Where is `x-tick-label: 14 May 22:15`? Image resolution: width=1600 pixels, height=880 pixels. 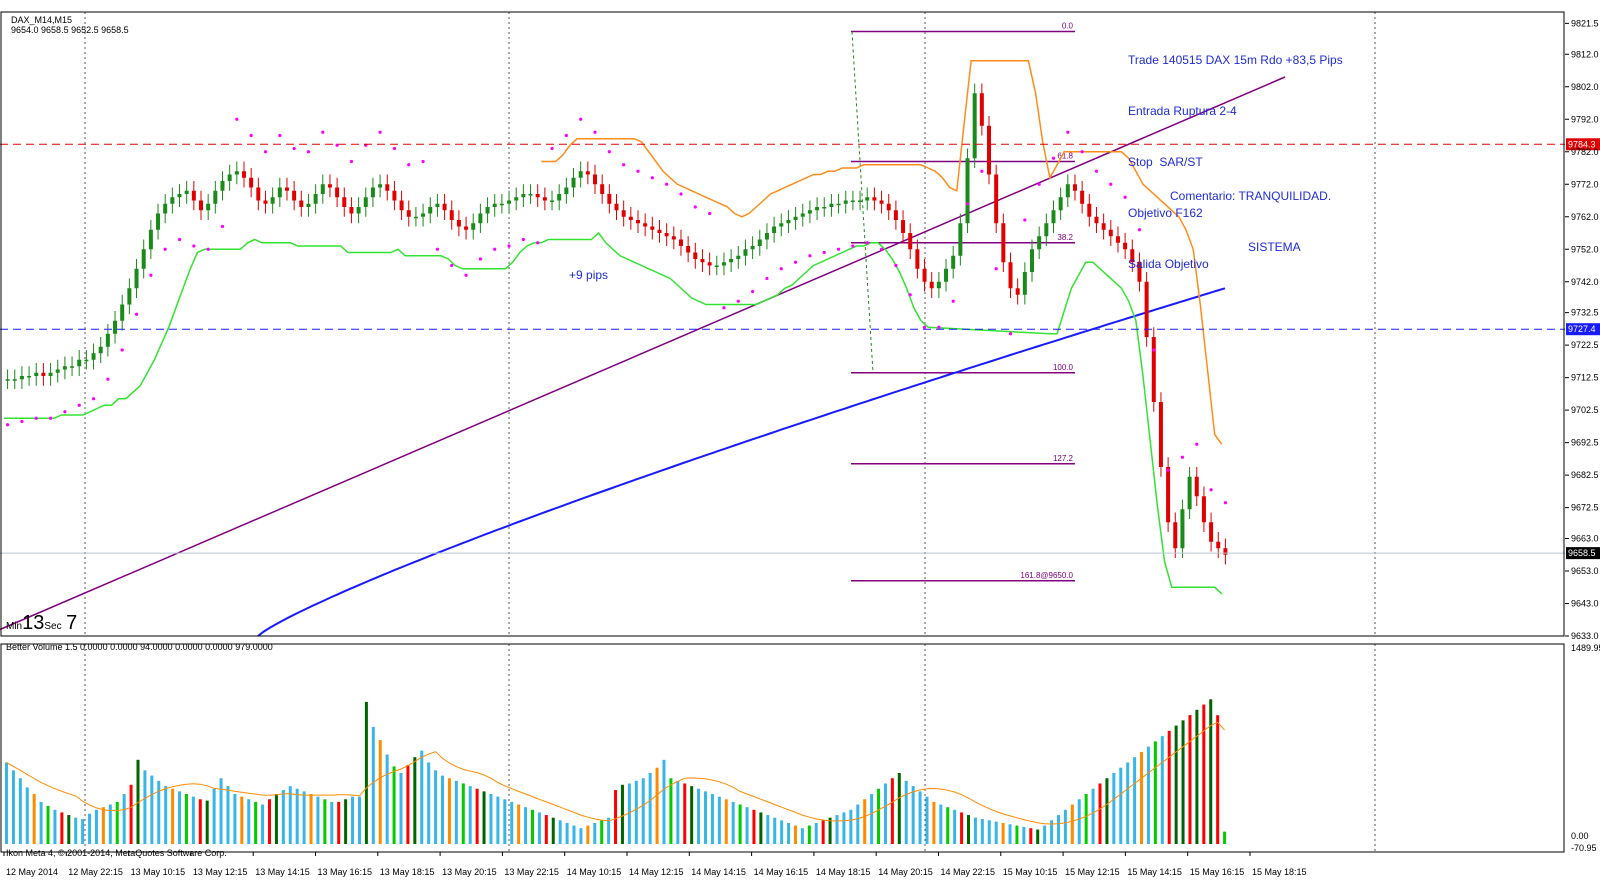
x-tick-label: 14 May 22:15 is located at coordinates (968, 872).